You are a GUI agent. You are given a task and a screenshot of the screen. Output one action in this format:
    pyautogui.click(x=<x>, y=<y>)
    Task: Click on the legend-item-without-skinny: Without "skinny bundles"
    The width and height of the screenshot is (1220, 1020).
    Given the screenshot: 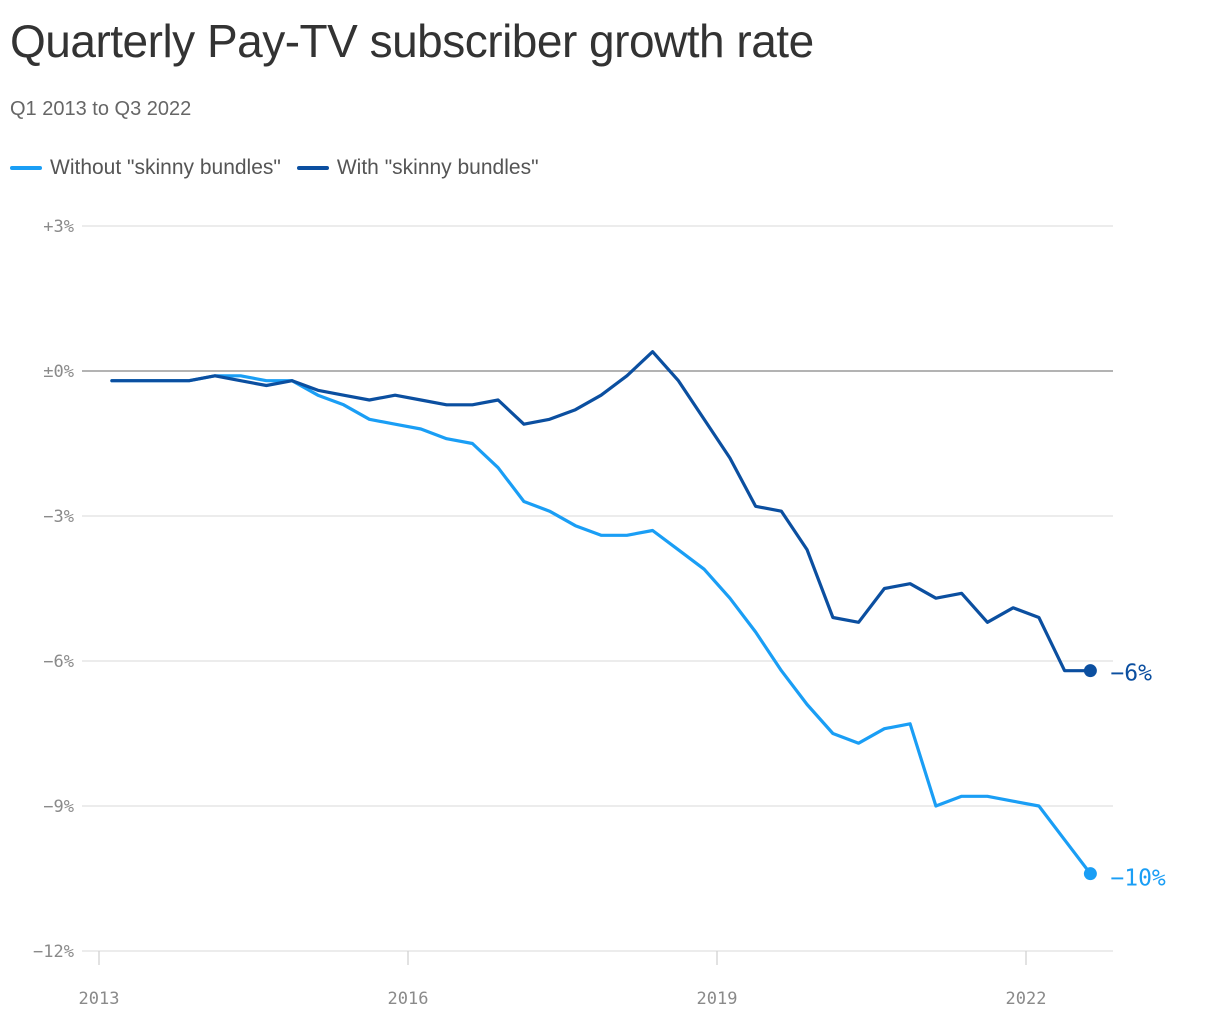 What is the action you would take?
    pyautogui.click(x=145, y=168)
    